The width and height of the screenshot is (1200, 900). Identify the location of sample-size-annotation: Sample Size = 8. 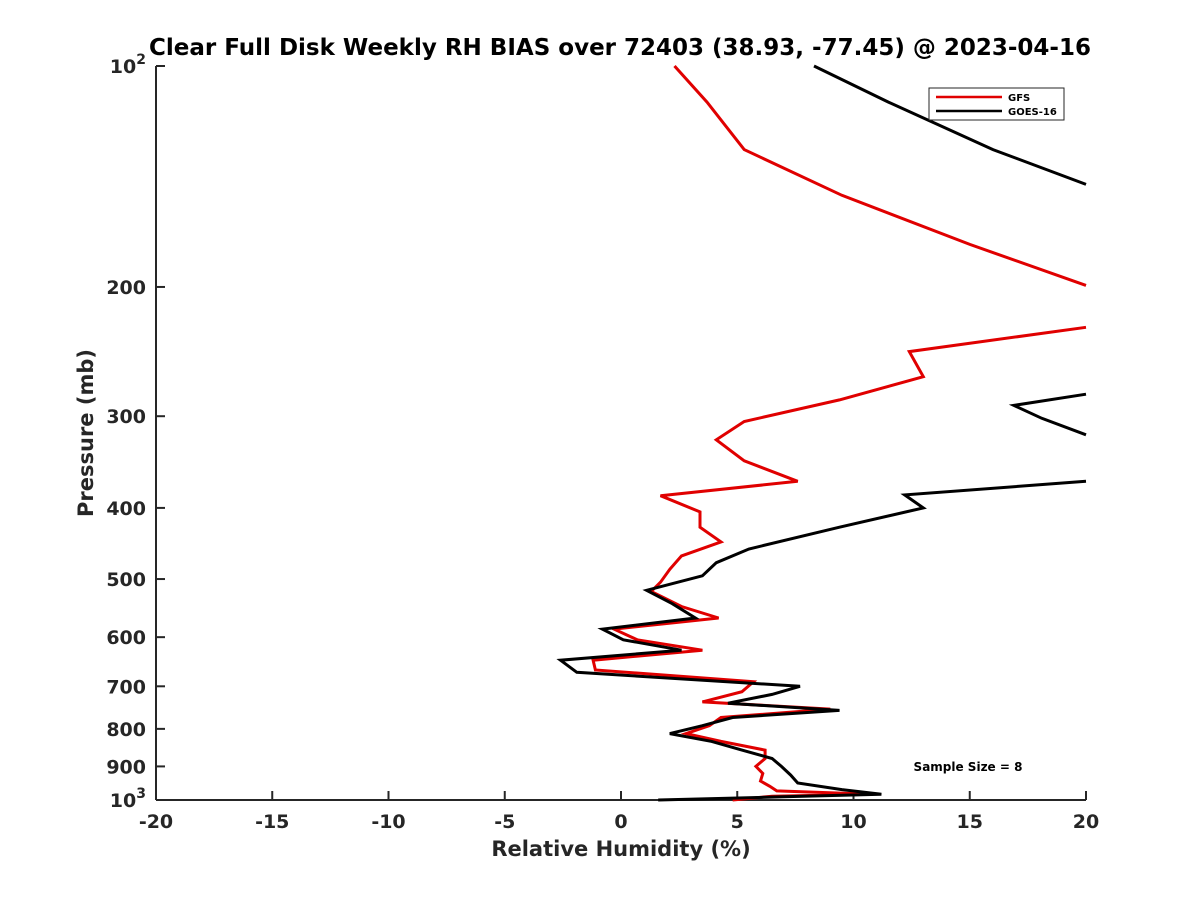
(968, 767).